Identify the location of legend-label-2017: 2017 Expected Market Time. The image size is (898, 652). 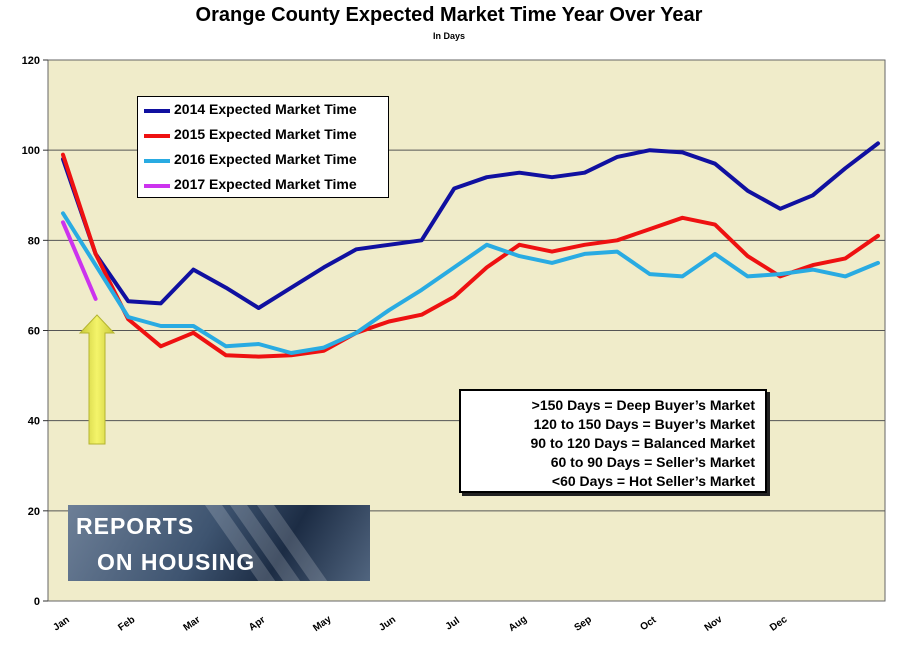
(265, 184).